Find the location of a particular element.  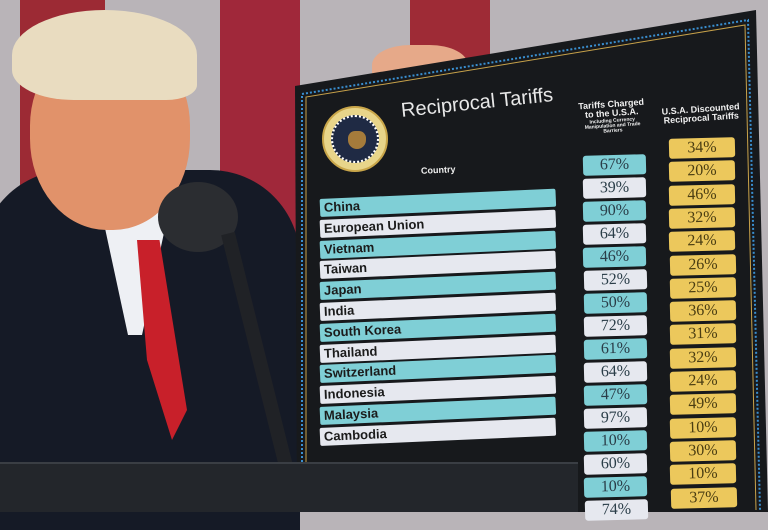

presidential-seal is located at coordinates (355, 139).